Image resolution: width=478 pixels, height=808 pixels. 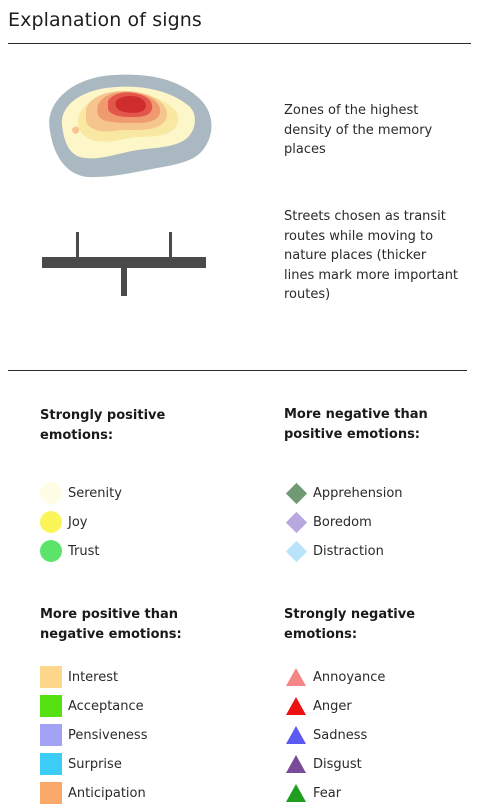 What do you see at coordinates (170, 245) in the screenshot?
I see `branch-line-right` at bounding box center [170, 245].